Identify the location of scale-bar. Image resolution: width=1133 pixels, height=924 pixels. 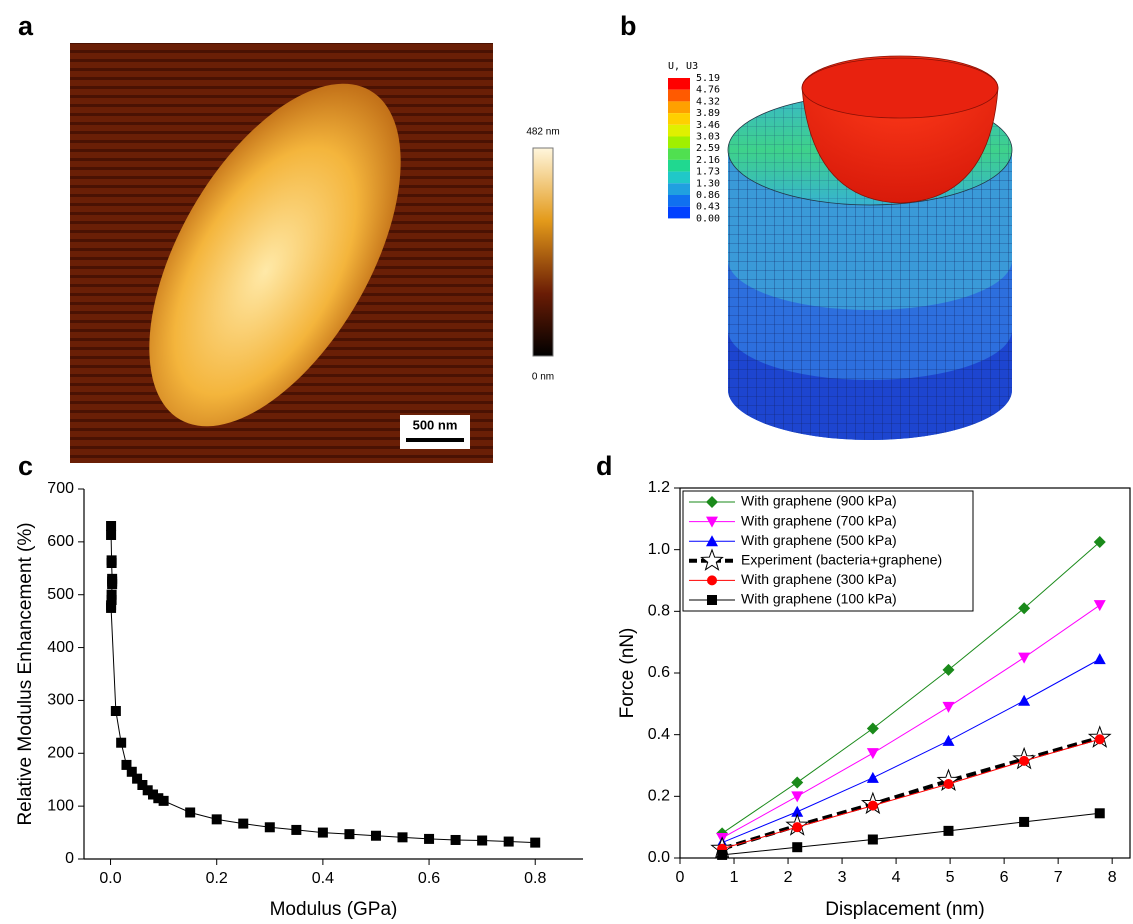
(435, 440).